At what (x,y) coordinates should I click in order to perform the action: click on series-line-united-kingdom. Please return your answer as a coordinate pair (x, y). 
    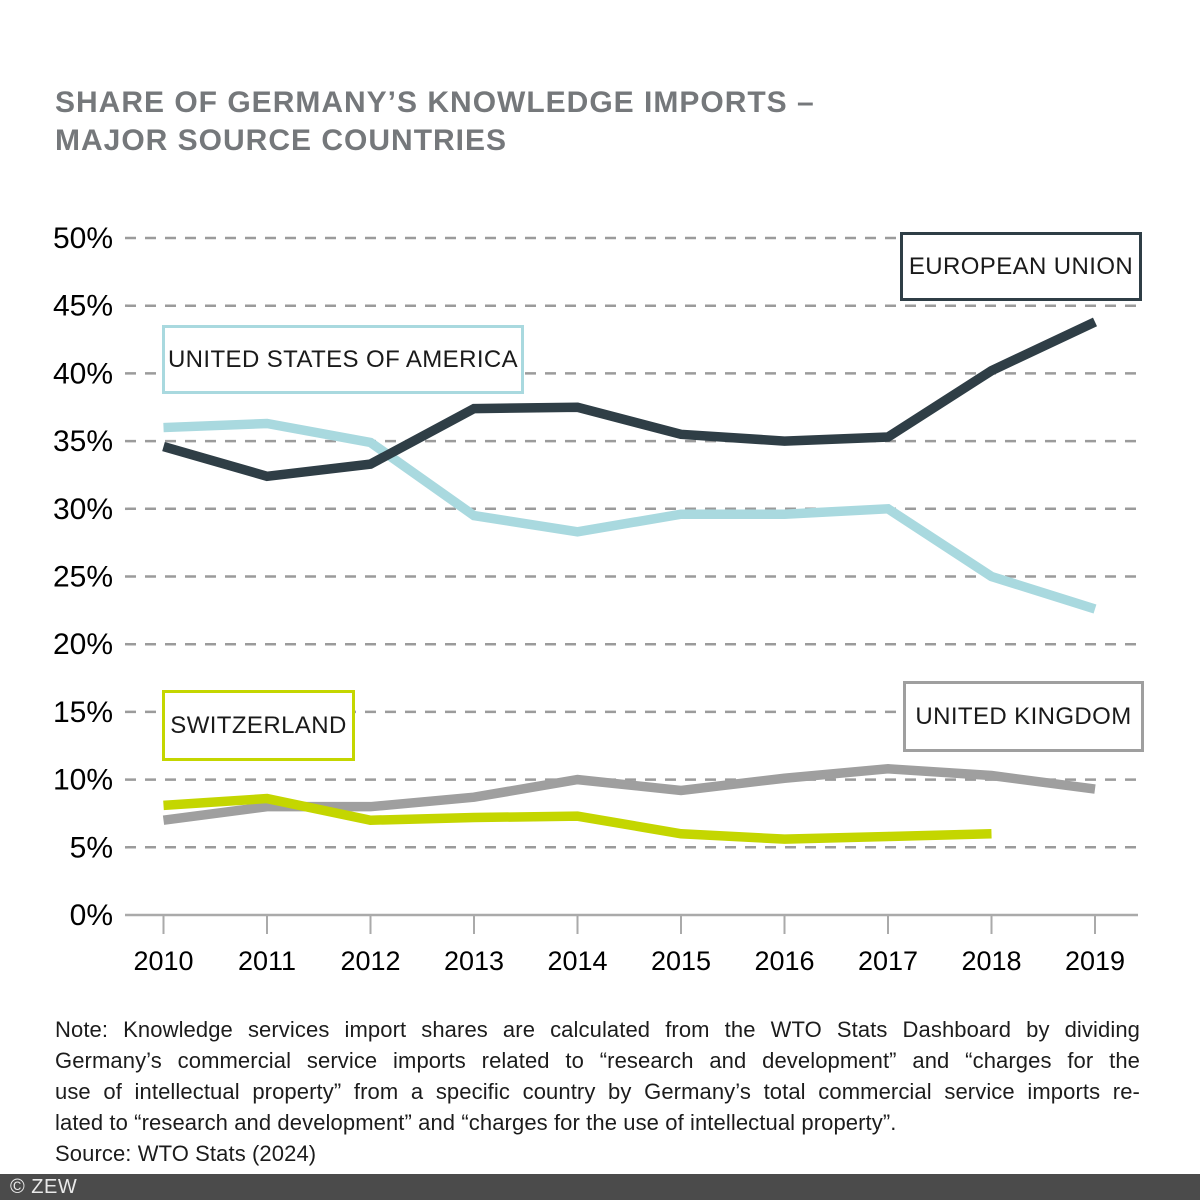
    Looking at the image, I should click on (629, 794).